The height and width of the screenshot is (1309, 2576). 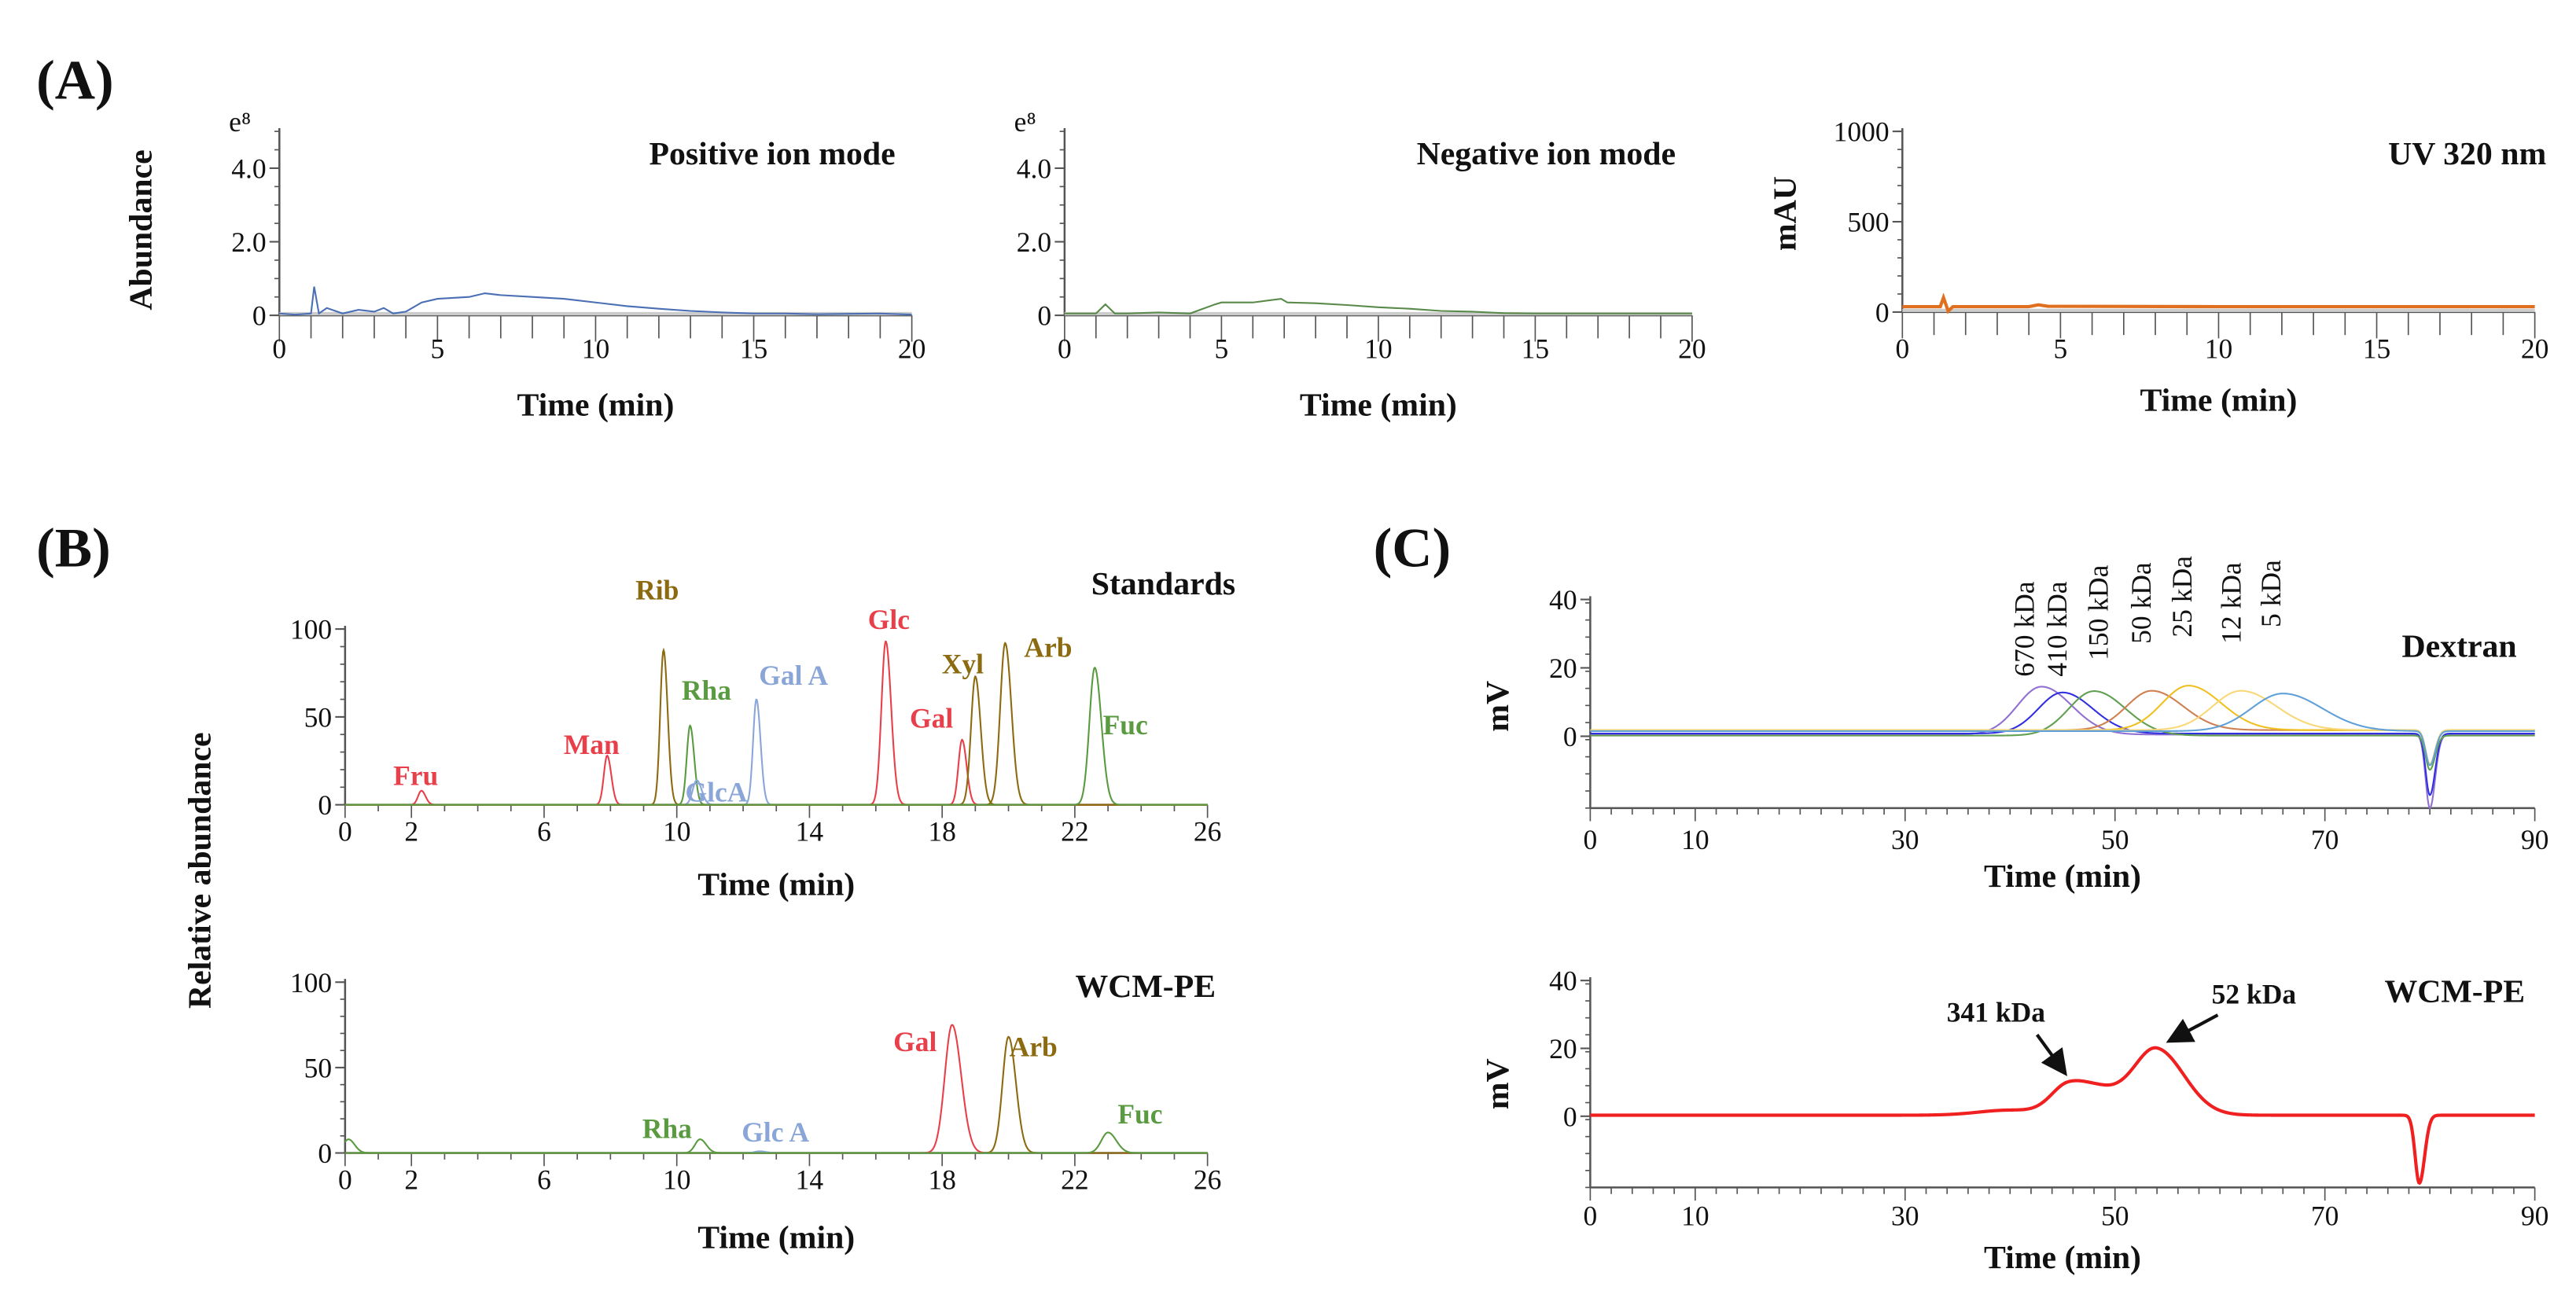 I want to click on chart-title: Dextran, so click(x=2459, y=647).